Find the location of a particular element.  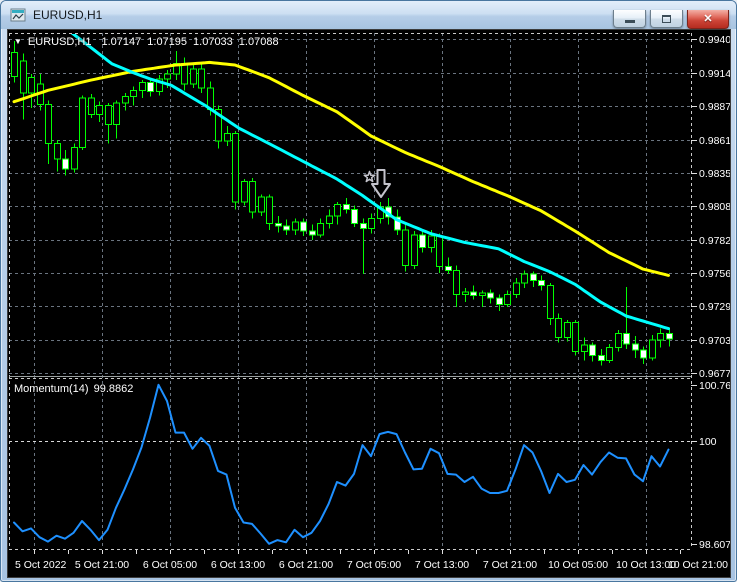

symbol-dropdown-icon: ▼ is located at coordinates (18, 41).